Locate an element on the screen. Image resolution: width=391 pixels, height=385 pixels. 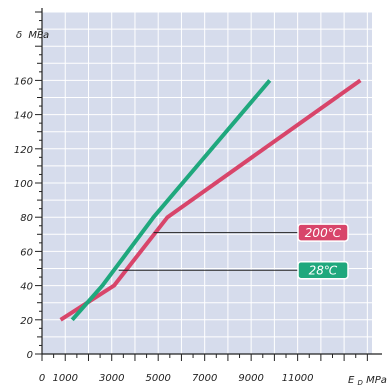
legend-label: 28℃ is located at coordinates (323, 271).